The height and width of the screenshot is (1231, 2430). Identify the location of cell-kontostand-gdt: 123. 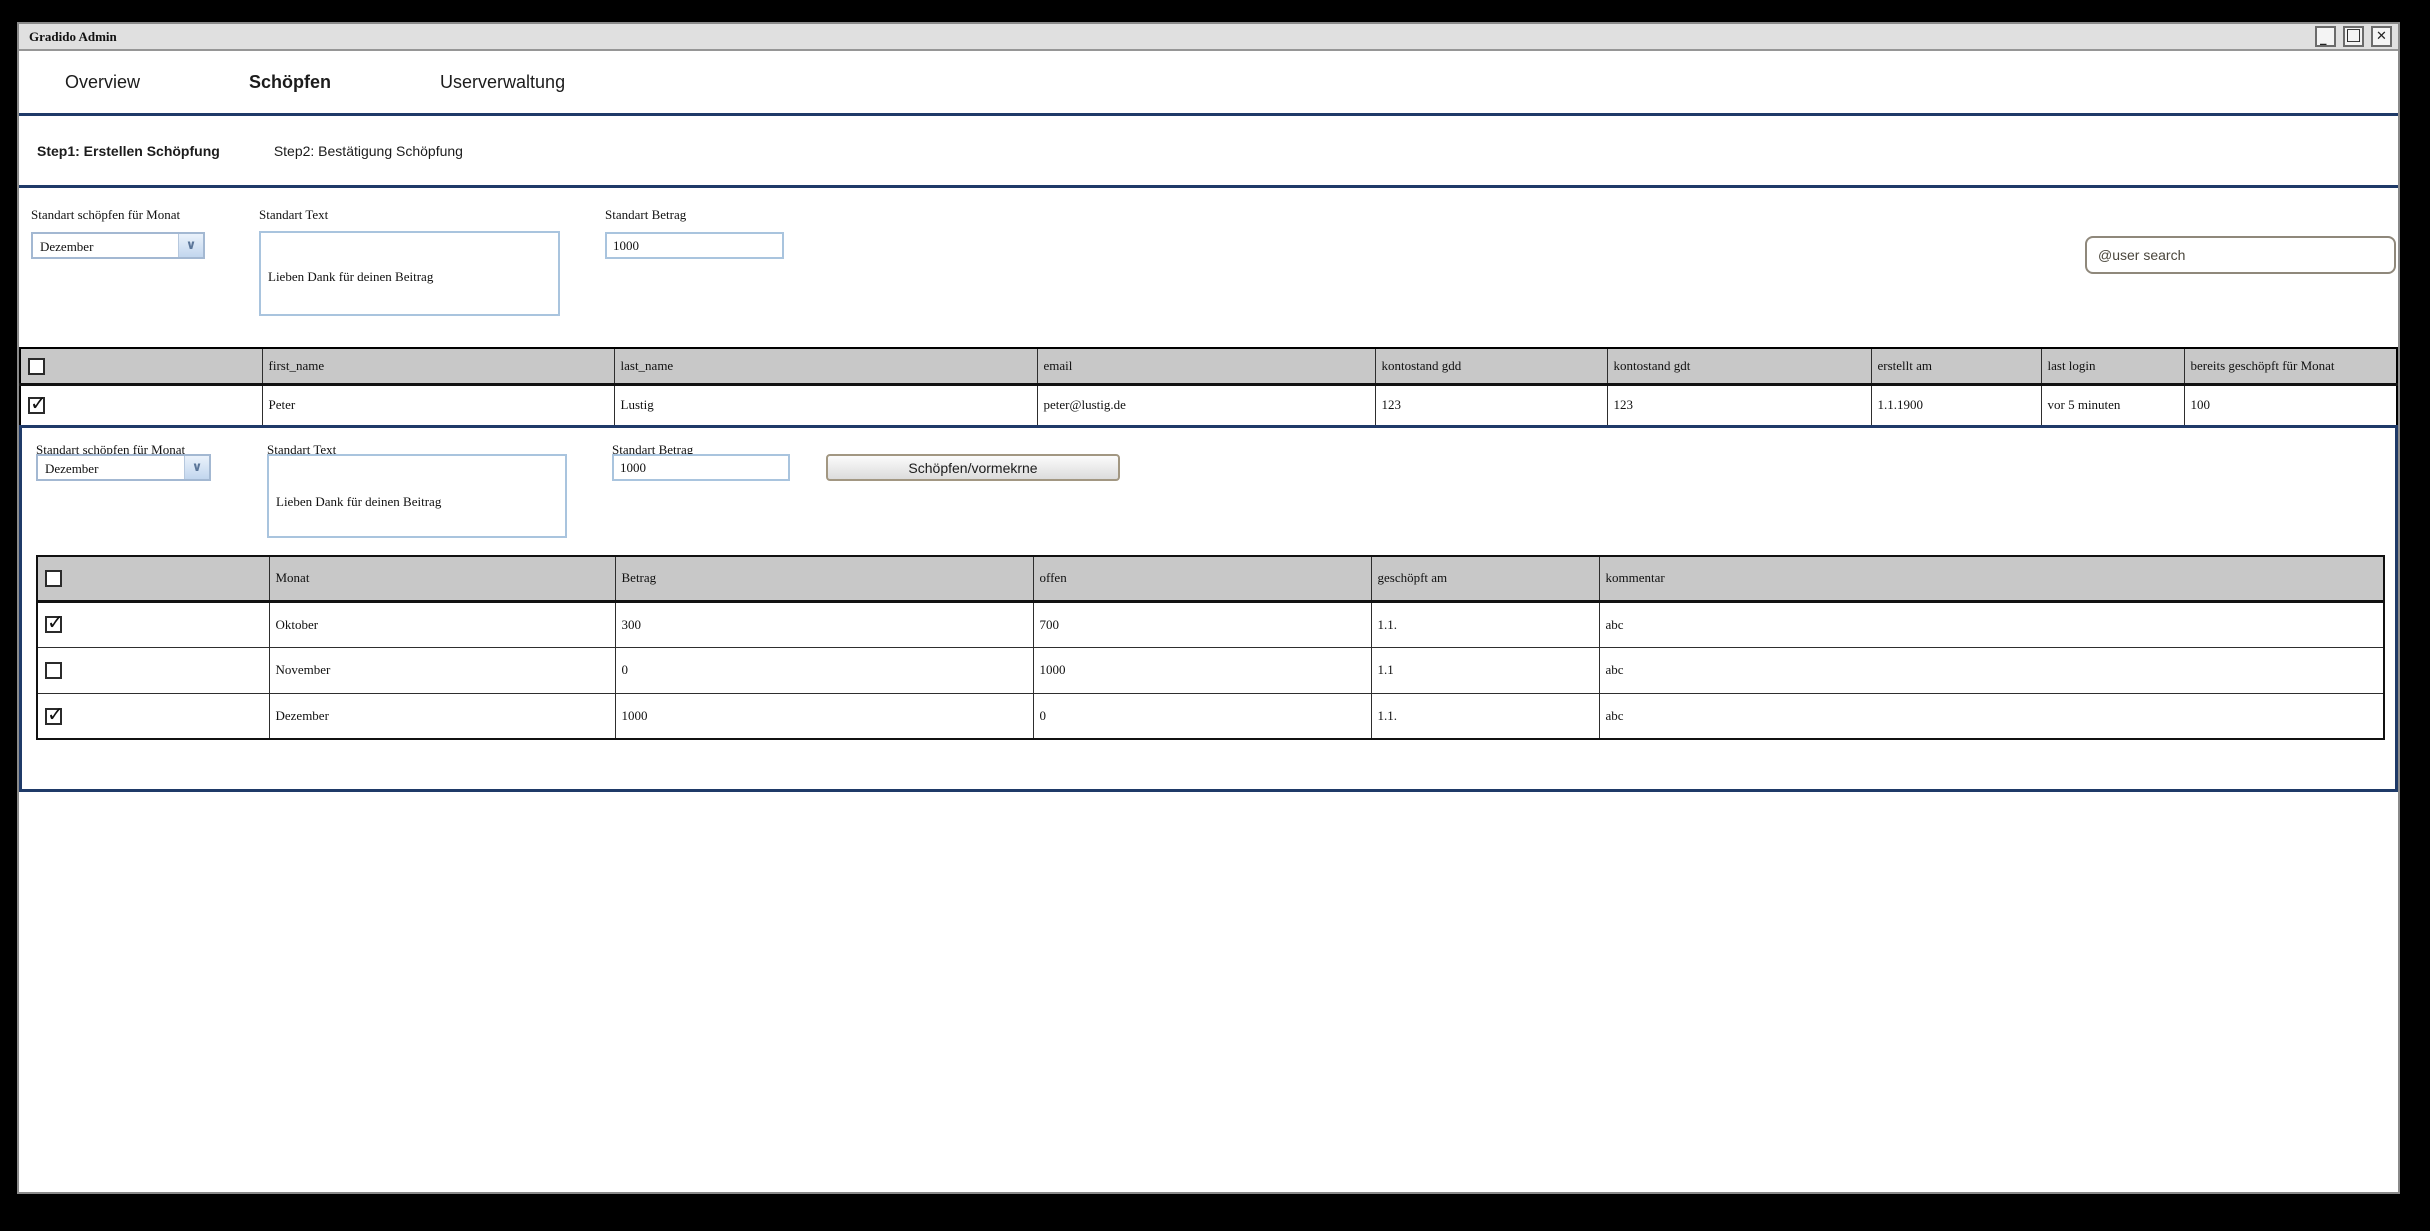
(1739, 404).